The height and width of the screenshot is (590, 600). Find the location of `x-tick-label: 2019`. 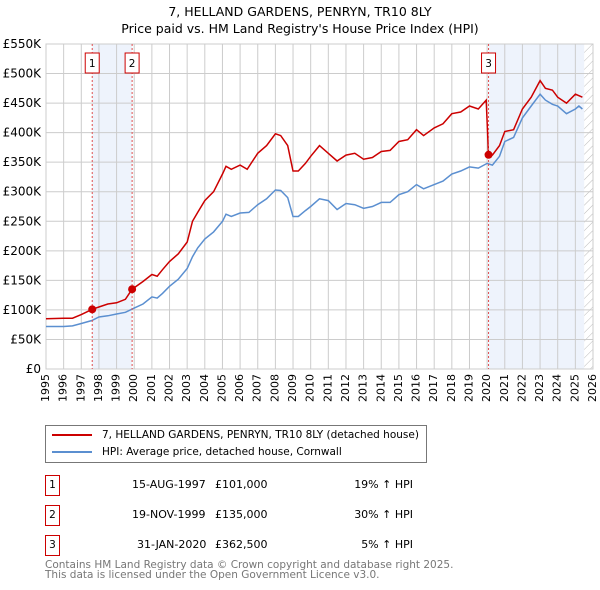

x-tick-label: 2019 is located at coordinates (468, 388).